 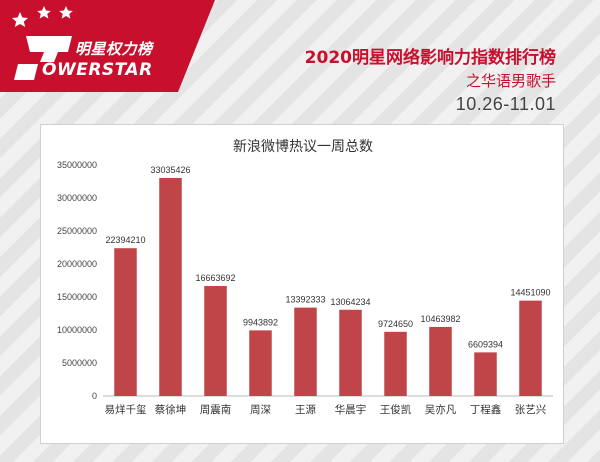 What do you see at coordinates (530, 293) in the screenshot?
I see `bar-value-label: 14451090` at bounding box center [530, 293].